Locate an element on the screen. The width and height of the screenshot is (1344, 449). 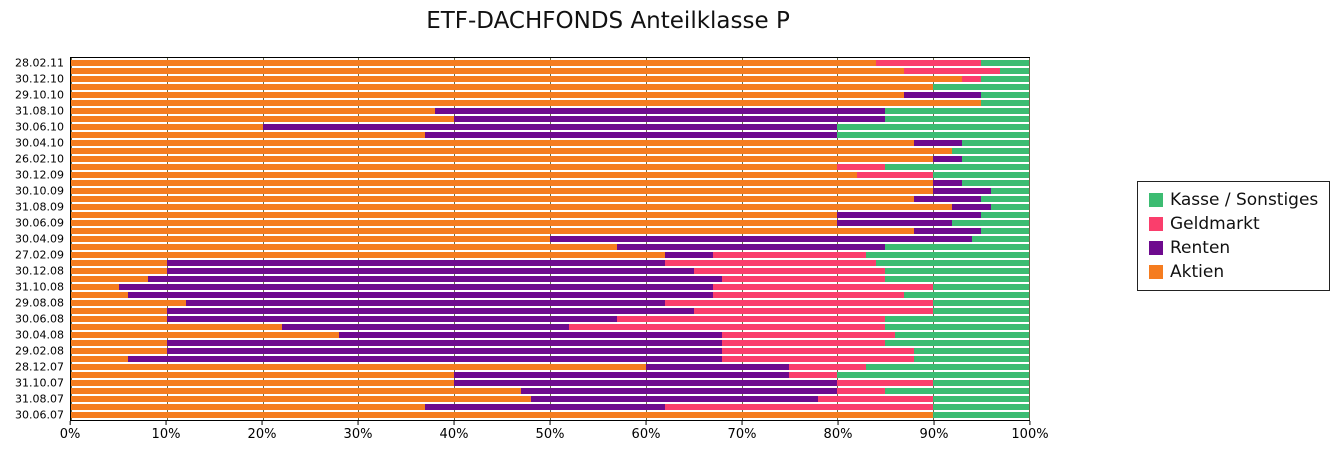
x-tick: 30% is located at coordinates (358, 431).